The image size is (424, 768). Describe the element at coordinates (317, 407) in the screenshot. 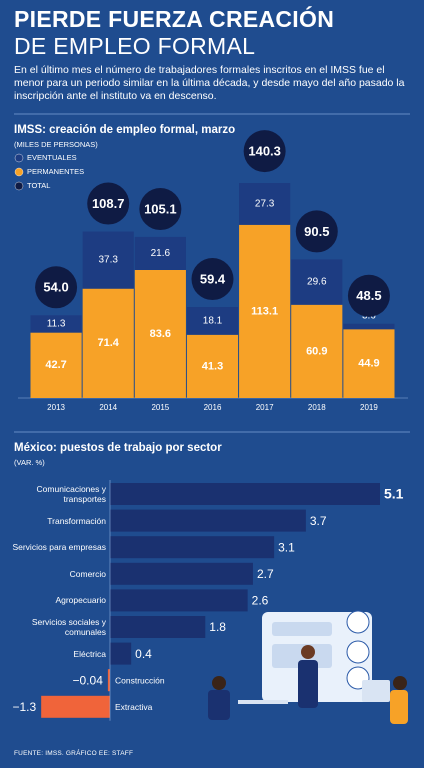

I see `x-tick-label: 2018` at that location.